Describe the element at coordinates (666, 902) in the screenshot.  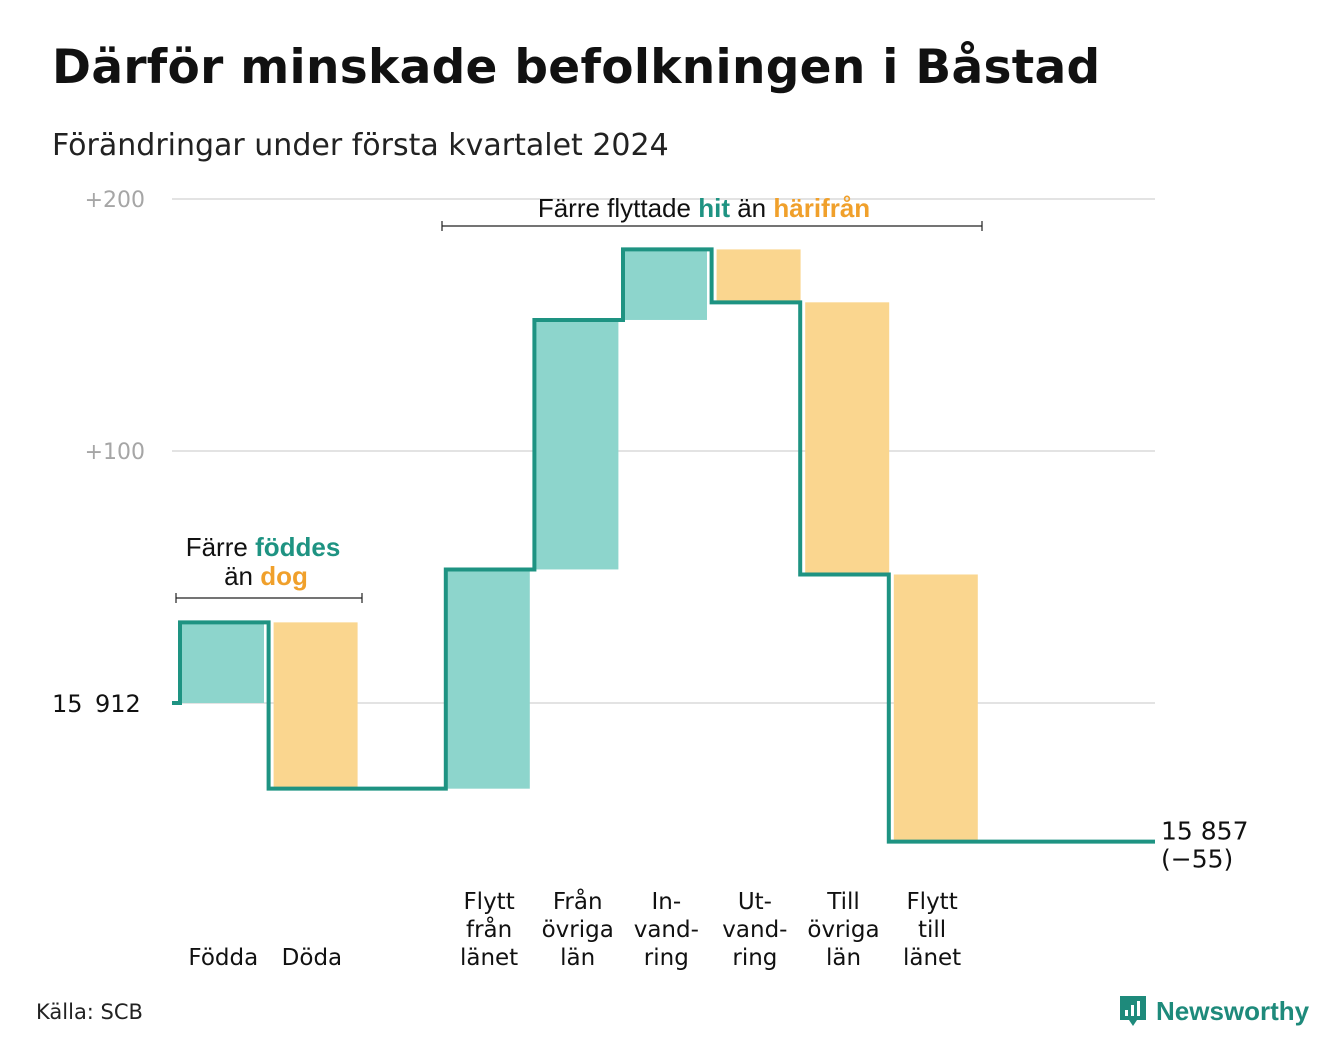
I see `category-label: In-` at that location.